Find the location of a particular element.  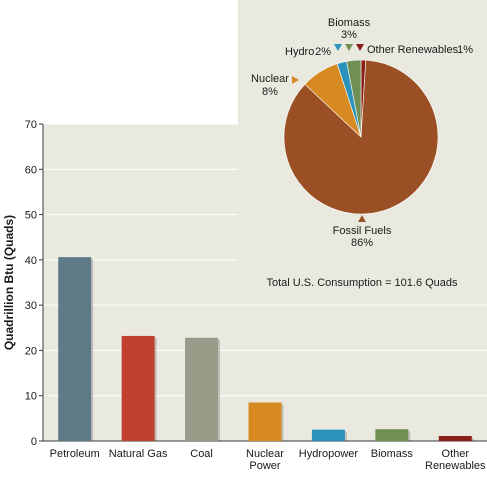

y-tick-label: 70 is located at coordinates (31, 125).